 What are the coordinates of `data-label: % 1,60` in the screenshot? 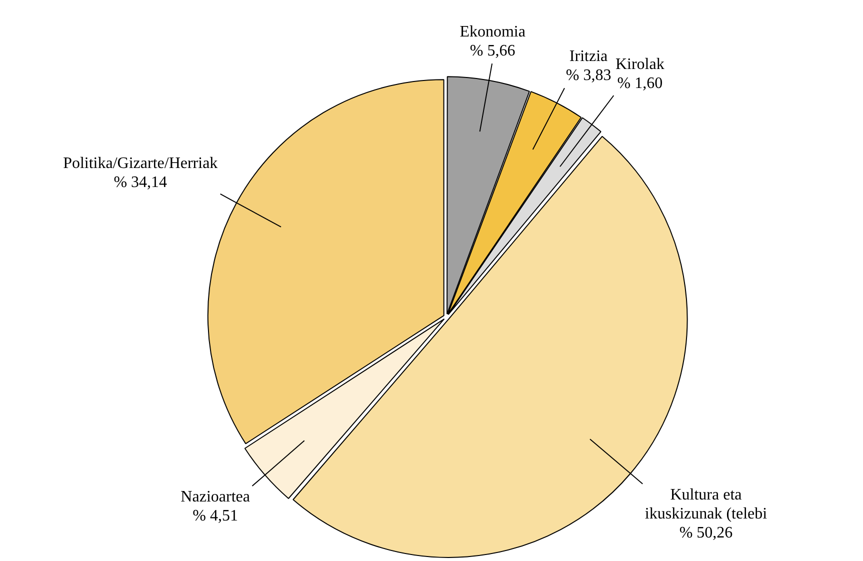 It's located at (640, 83).